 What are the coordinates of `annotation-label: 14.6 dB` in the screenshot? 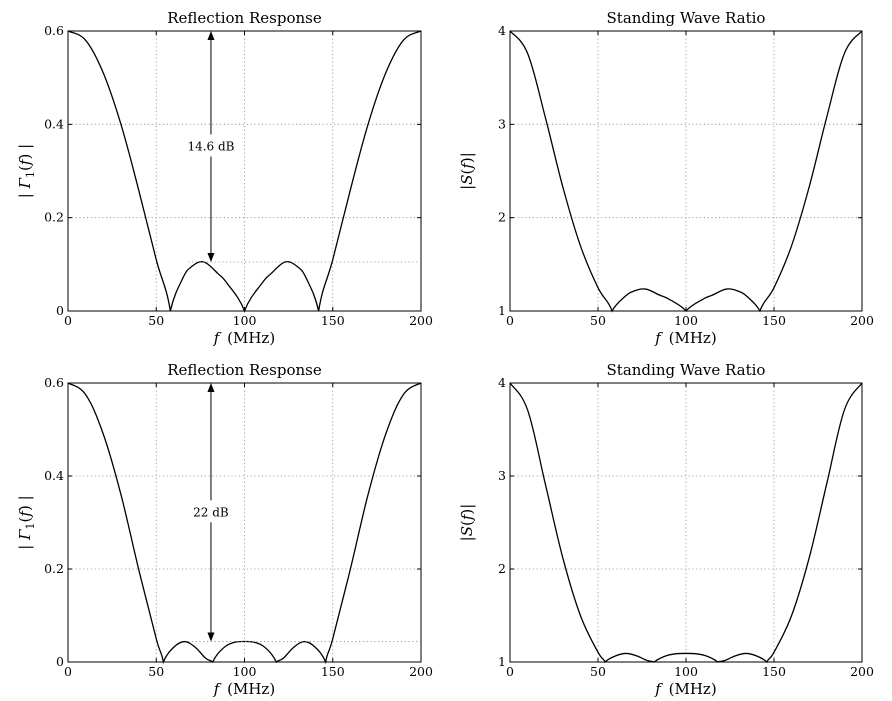 It's located at (210, 147).